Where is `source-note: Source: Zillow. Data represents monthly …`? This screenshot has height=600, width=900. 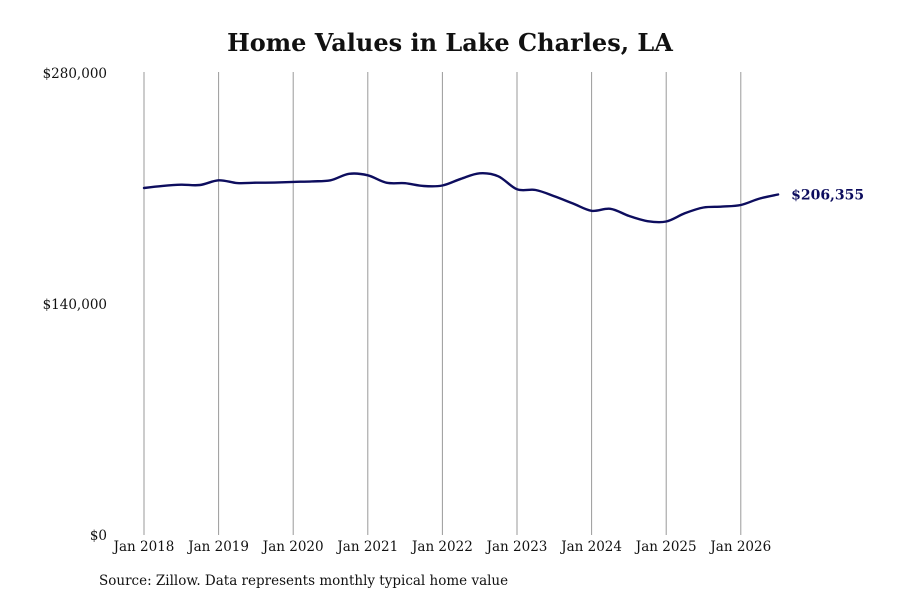 source-note: Source: Zillow. Data represents monthly … is located at coordinates (304, 581).